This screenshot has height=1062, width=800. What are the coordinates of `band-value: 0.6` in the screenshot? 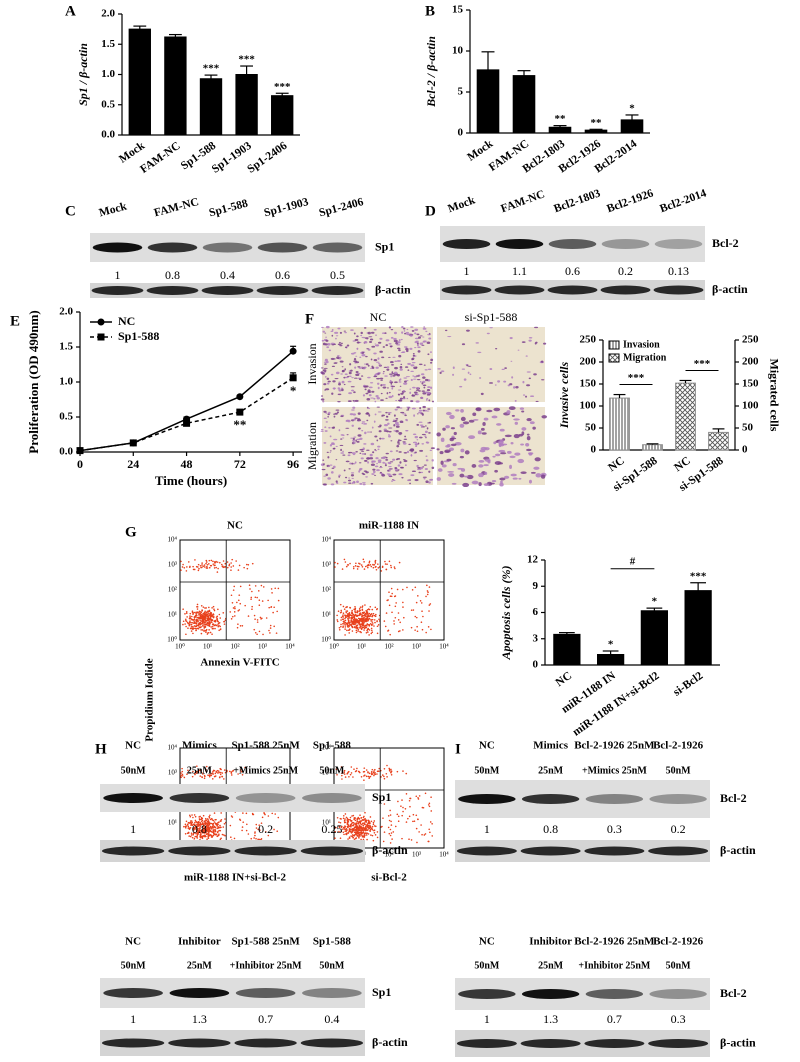 It's located at (282, 275).